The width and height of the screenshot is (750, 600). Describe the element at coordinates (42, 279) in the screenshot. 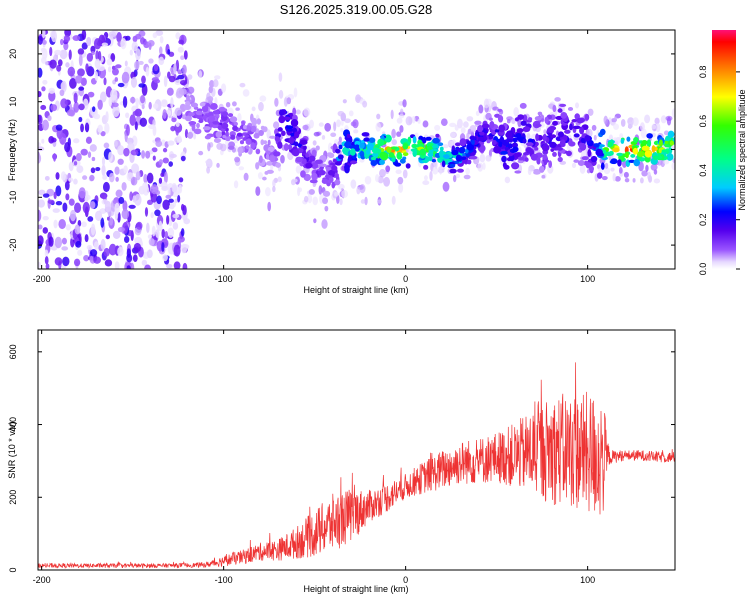

I see `x-tick-label: -200` at that location.